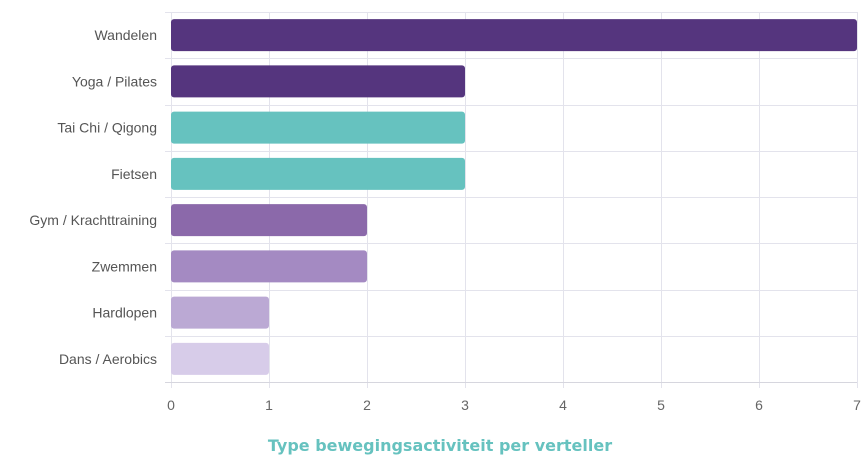 The width and height of the screenshot is (861, 456). What do you see at coordinates (857, 405) in the screenshot?
I see `x-tick-label-7: 7` at bounding box center [857, 405].